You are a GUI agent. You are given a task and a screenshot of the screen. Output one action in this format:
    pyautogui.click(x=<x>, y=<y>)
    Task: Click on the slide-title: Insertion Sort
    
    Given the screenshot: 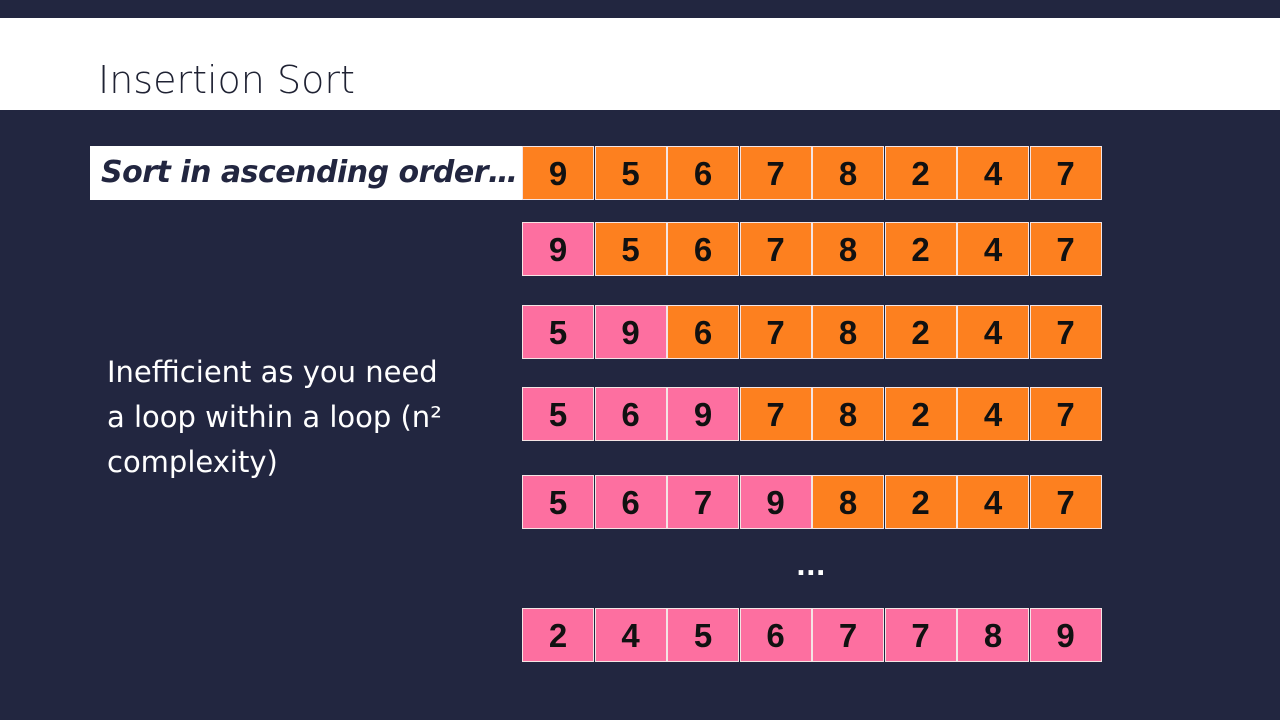 What is the action you would take?
    pyautogui.click(x=226, y=80)
    